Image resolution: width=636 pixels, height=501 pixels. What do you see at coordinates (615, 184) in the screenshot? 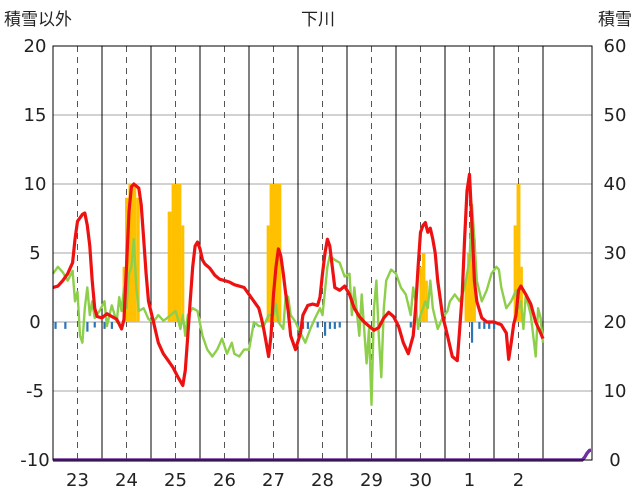
I see `y-right-tick-label: 40` at bounding box center [615, 184].